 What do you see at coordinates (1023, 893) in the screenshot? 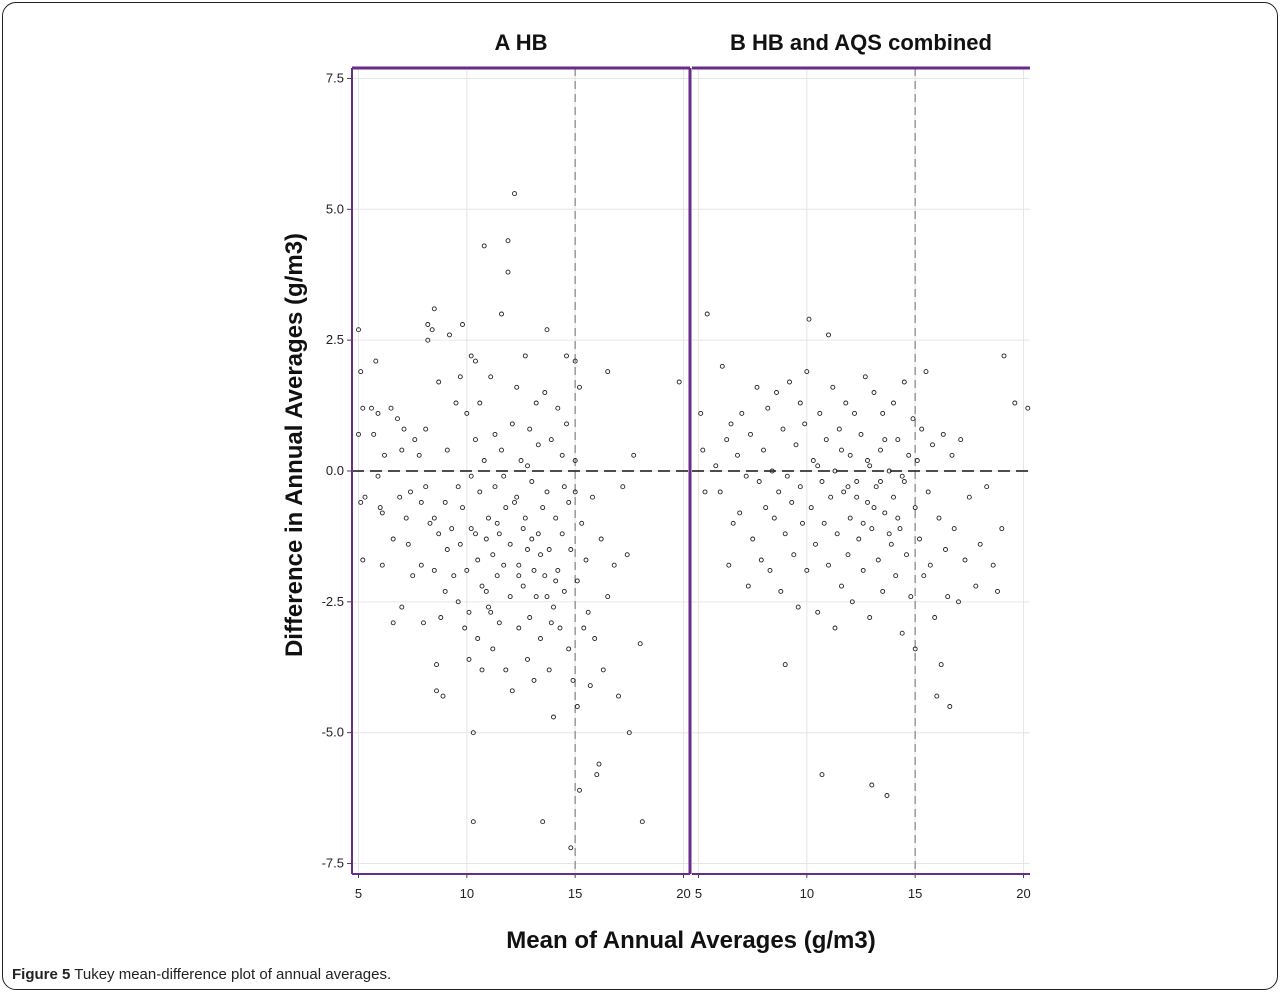
I see `x-tick-label: 20` at bounding box center [1023, 893].